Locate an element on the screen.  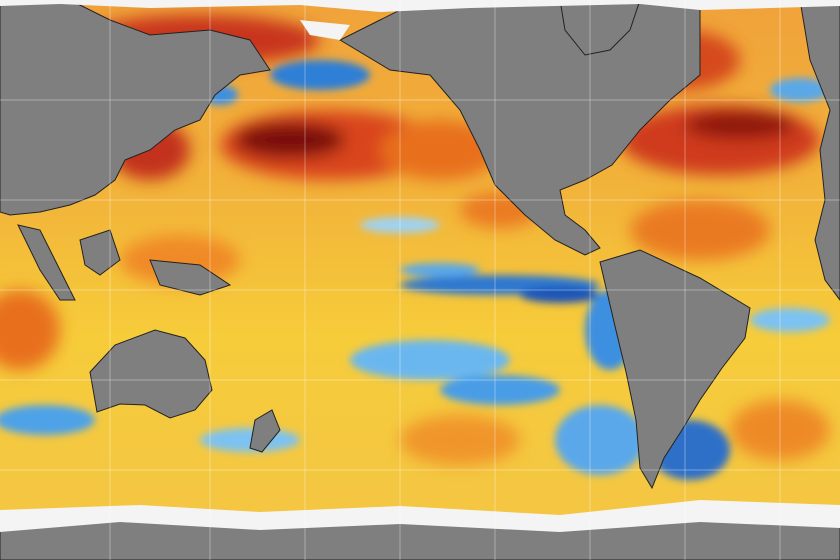
australia is located at coordinates (151, 374).